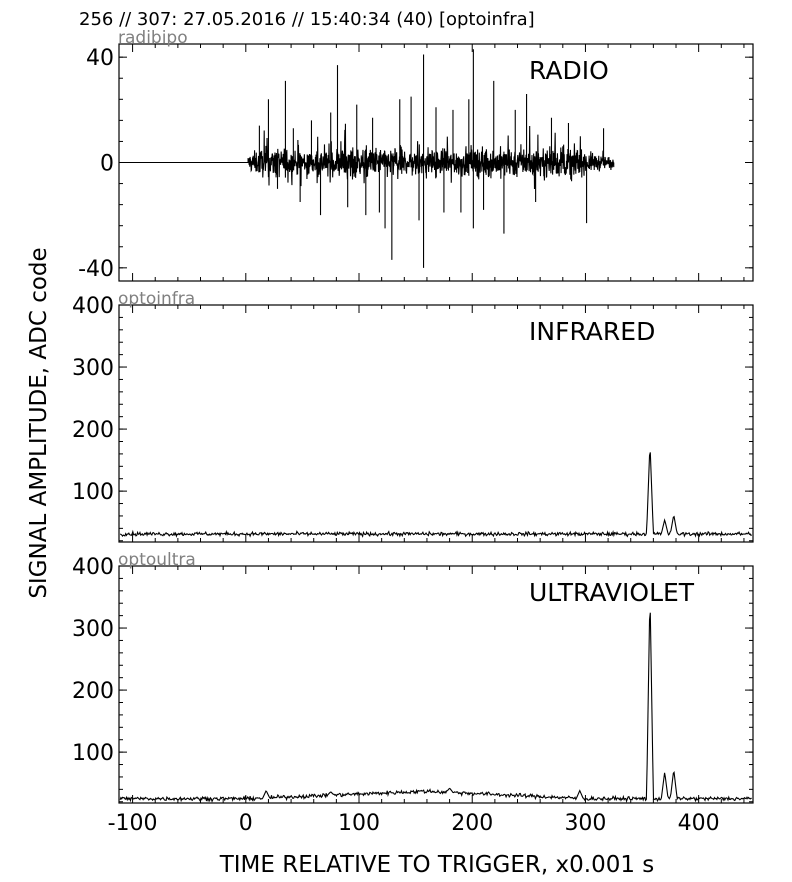 The height and width of the screenshot is (882, 792). What do you see at coordinates (100, 58) in the screenshot?
I see `y-tick-label: 40` at bounding box center [100, 58].